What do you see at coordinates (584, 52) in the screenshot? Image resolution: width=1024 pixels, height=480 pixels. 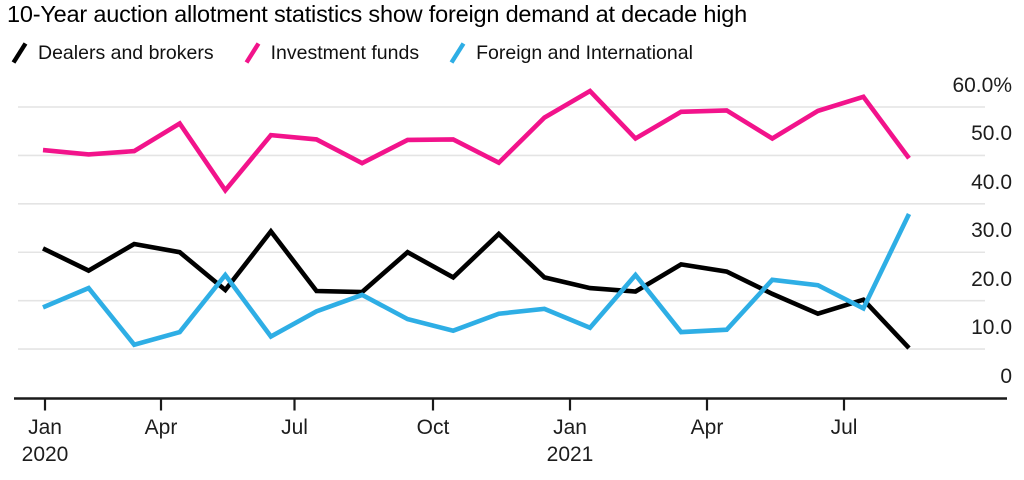 I see `legend-label: Foreign and International` at bounding box center [584, 52].